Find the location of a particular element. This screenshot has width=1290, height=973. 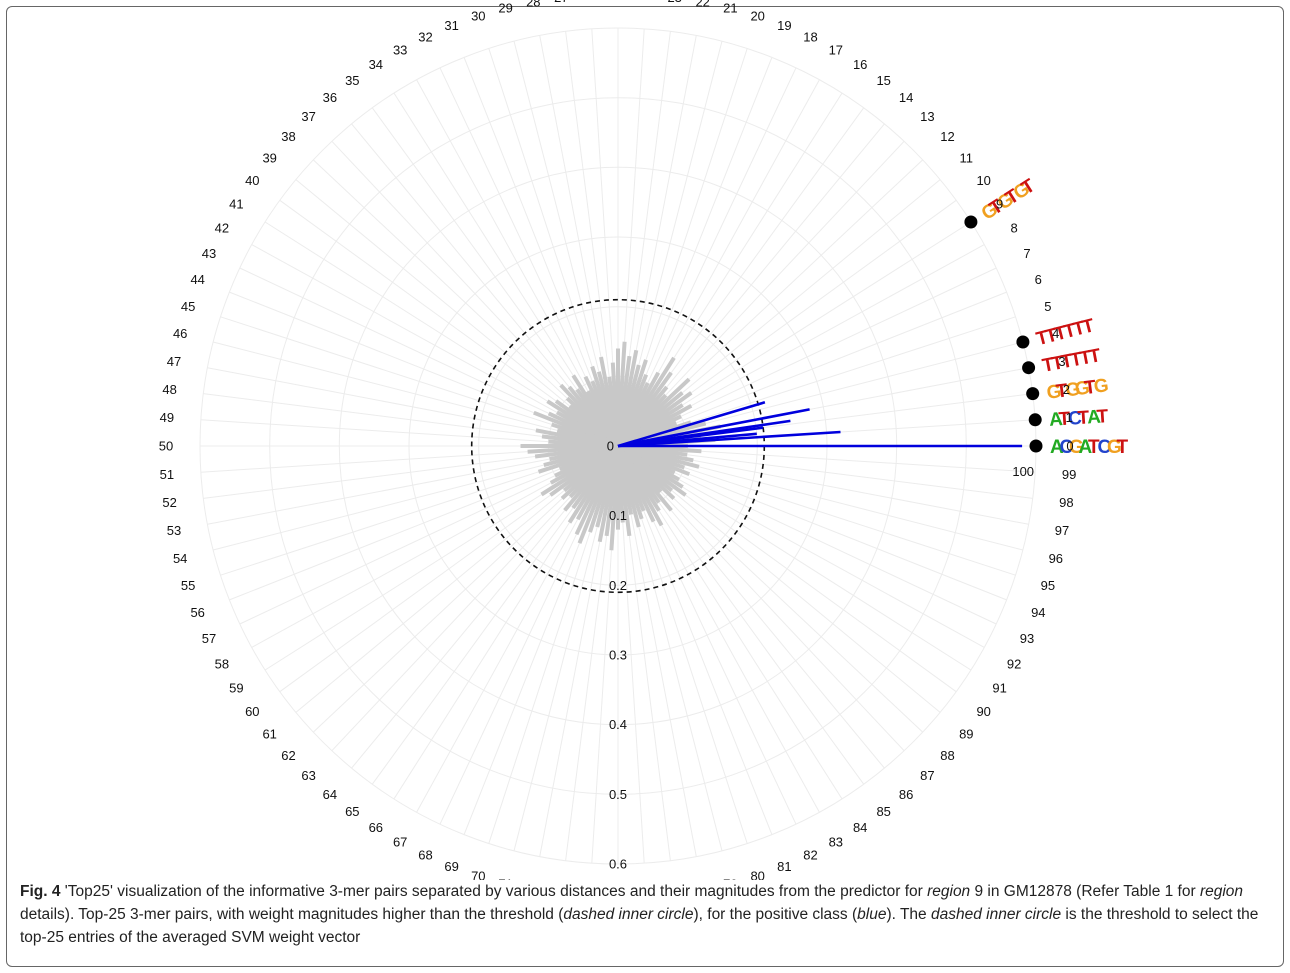

motif-letter: A is located at coordinates (1086, 447).